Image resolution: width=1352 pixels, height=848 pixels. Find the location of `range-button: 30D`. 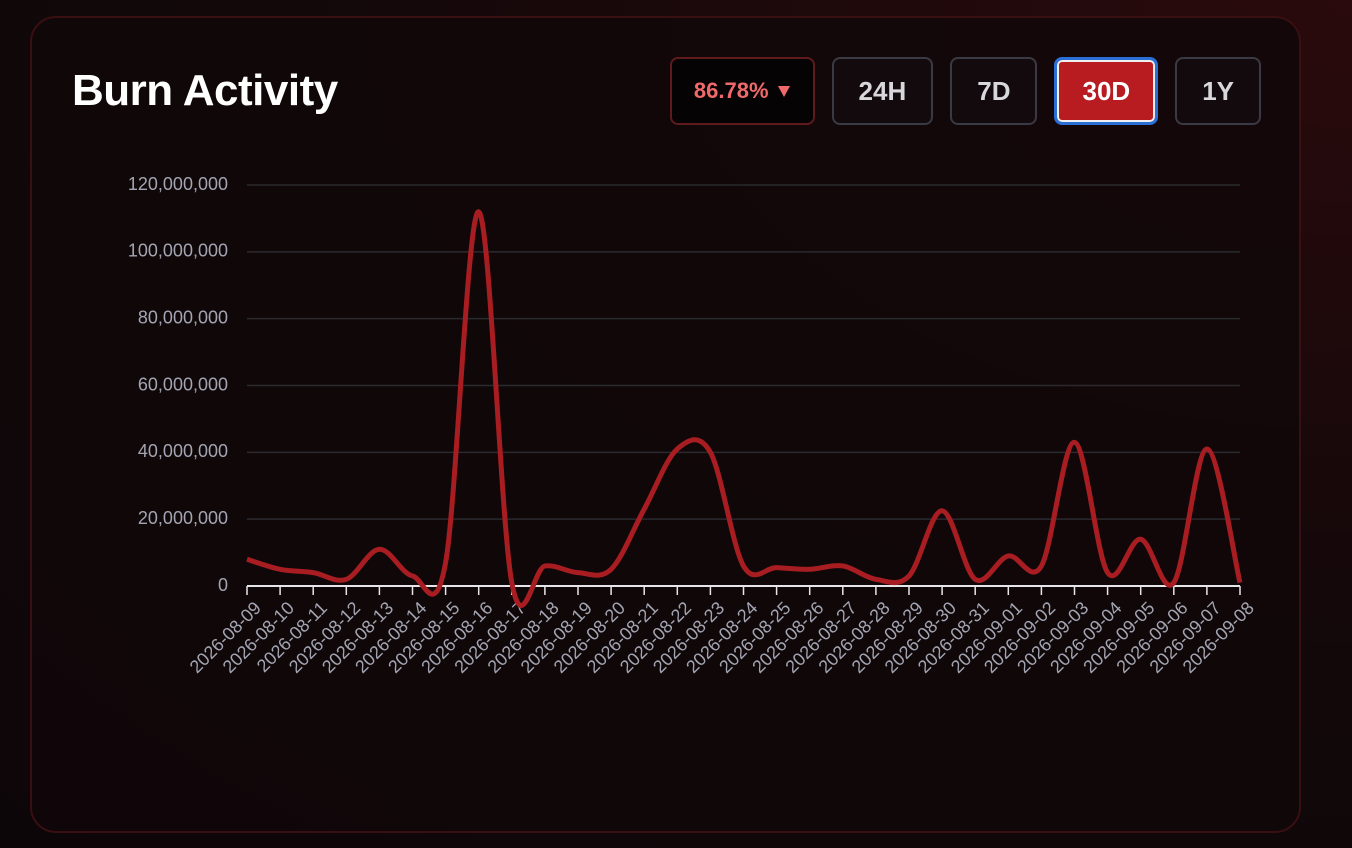

range-button: 30D is located at coordinates (1106, 91).